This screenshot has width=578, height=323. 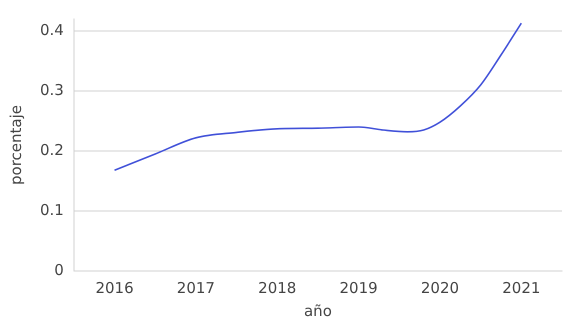 I want to click on y-axis-title: porcentaje, so click(x=15, y=145).